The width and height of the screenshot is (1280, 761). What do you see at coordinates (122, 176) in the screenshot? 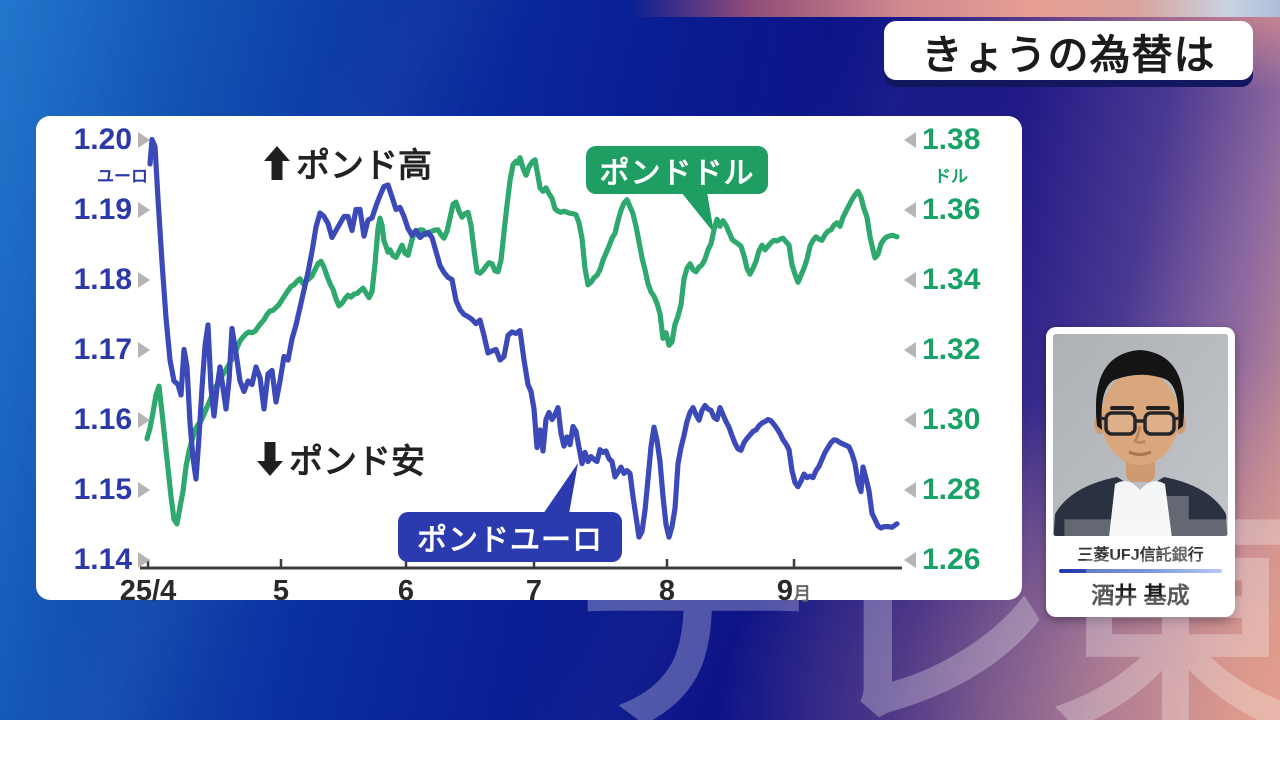
I see `left-axis-unit: ユーロ` at bounding box center [122, 176].